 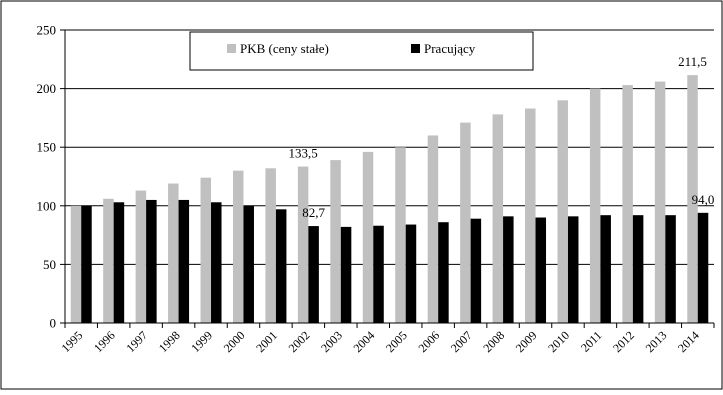 I want to click on data-label: 82,7, so click(x=313, y=212).